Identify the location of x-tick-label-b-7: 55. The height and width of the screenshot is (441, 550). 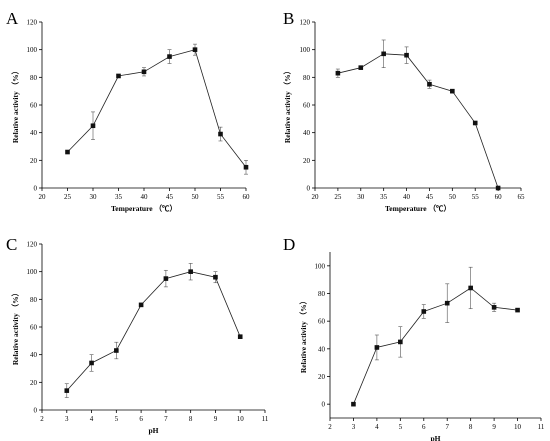
(476, 197).